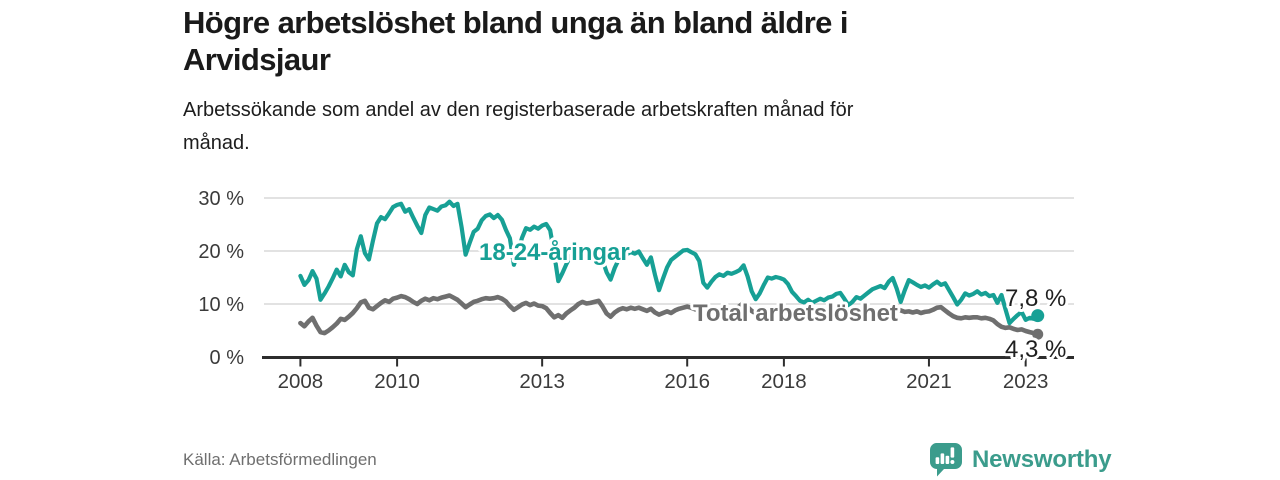 This screenshot has width=1280, height=480. Describe the element at coordinates (257, 59) in the screenshot. I see `title-line-2: Arvidsjaur` at that location.